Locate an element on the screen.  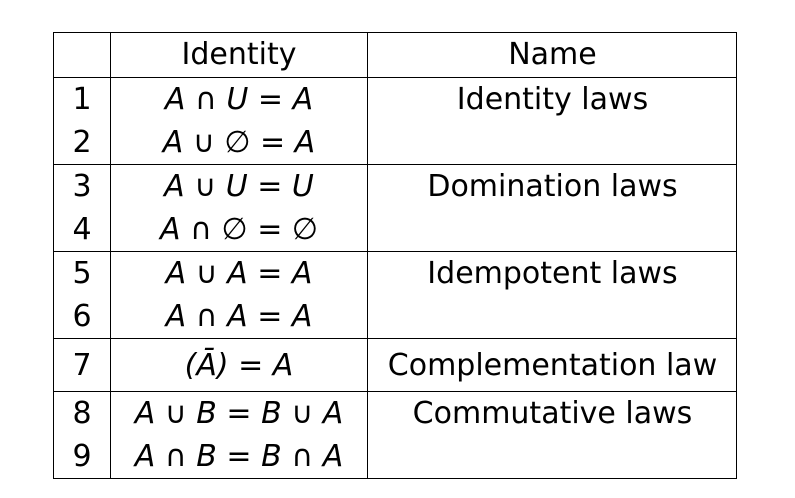
identity-formula: A ∩ U = A is located at coordinates (239, 99).